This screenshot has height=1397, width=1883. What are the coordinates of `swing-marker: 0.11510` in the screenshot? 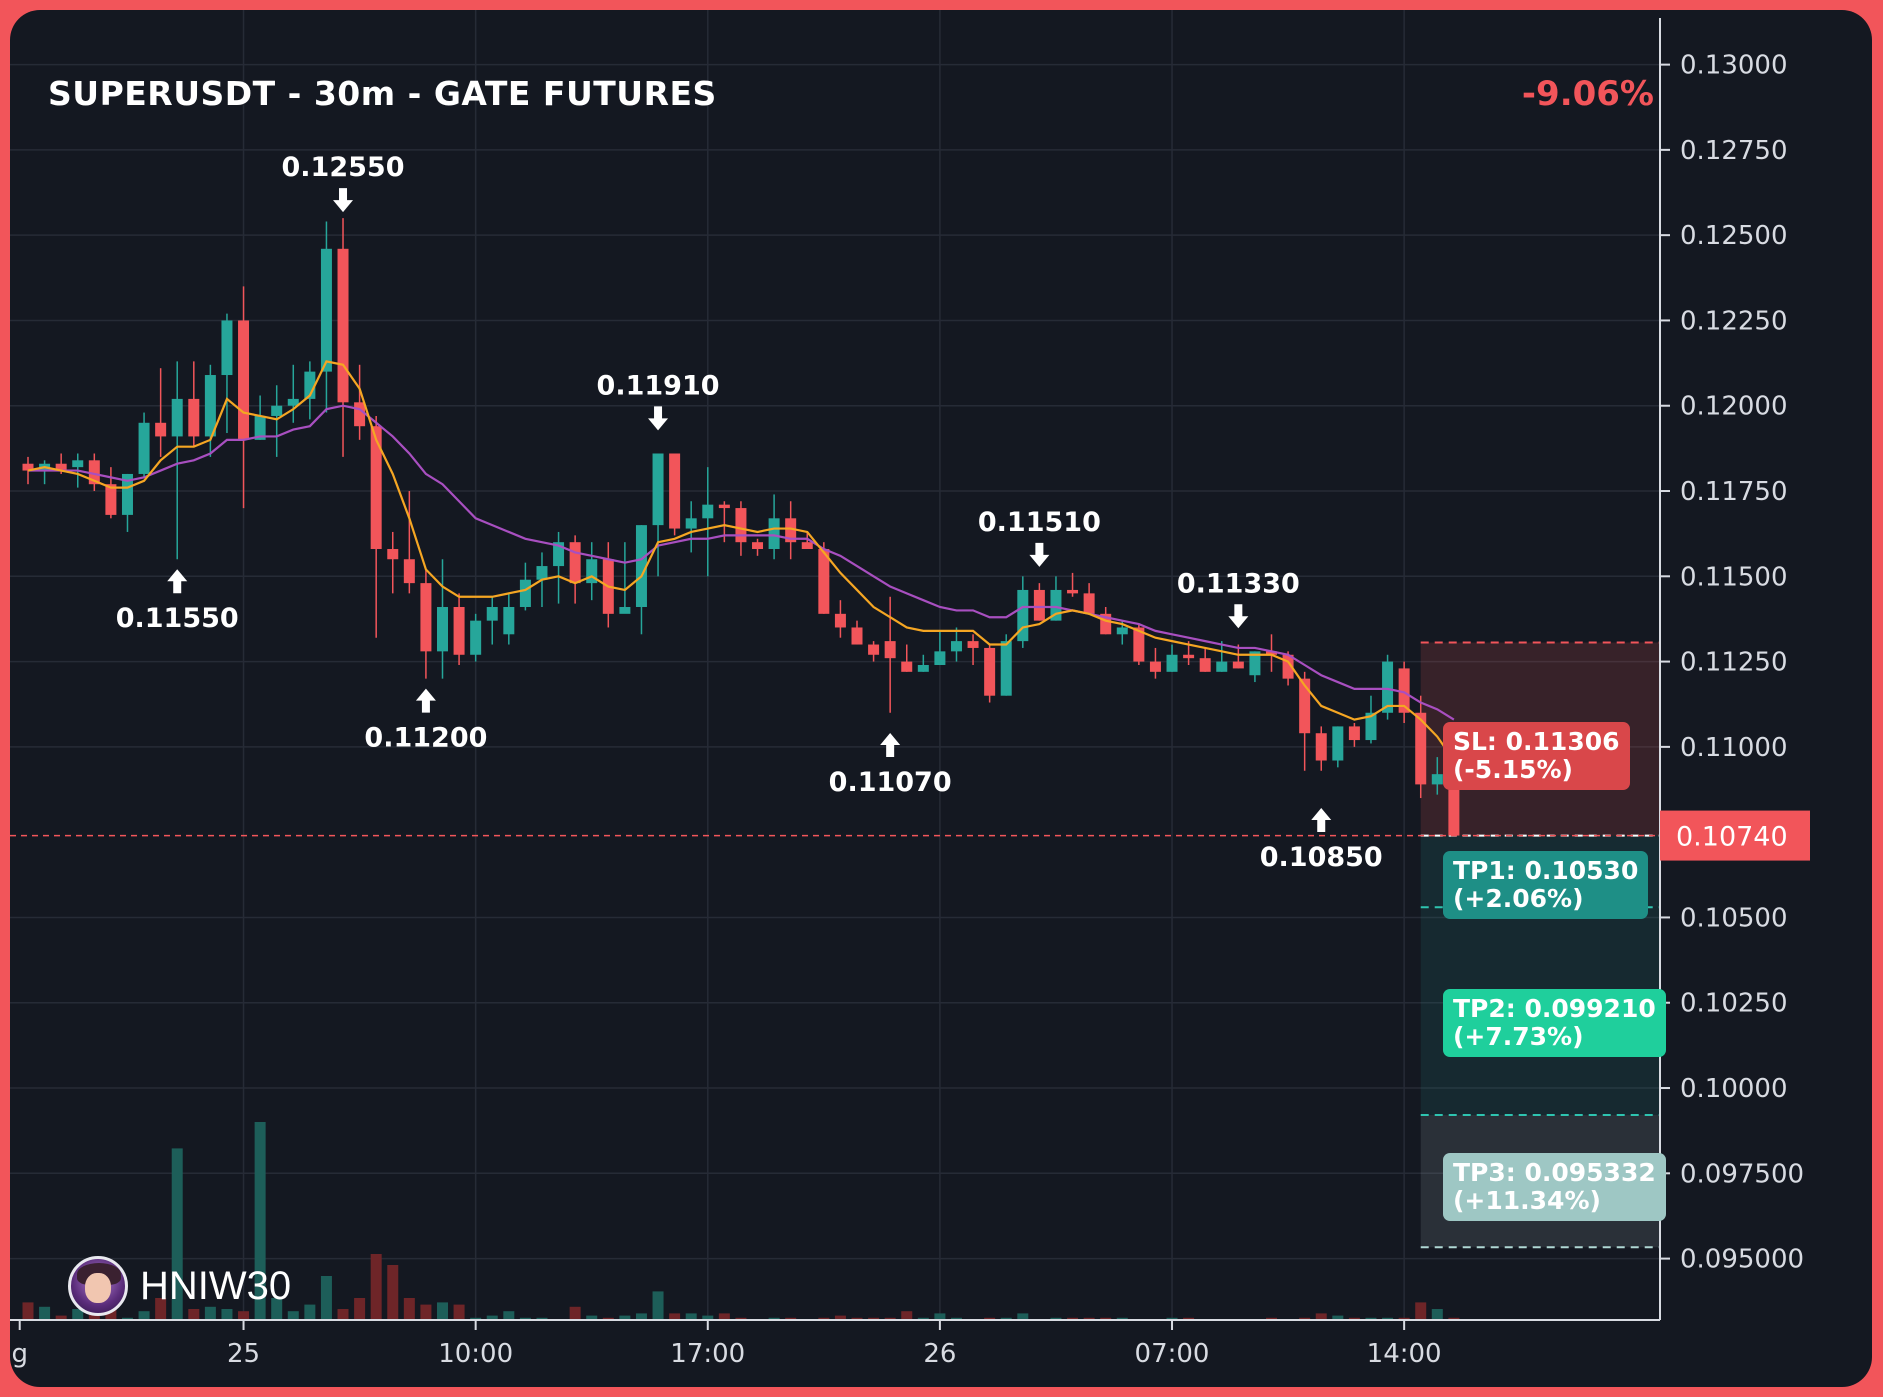 It's located at (1039, 537).